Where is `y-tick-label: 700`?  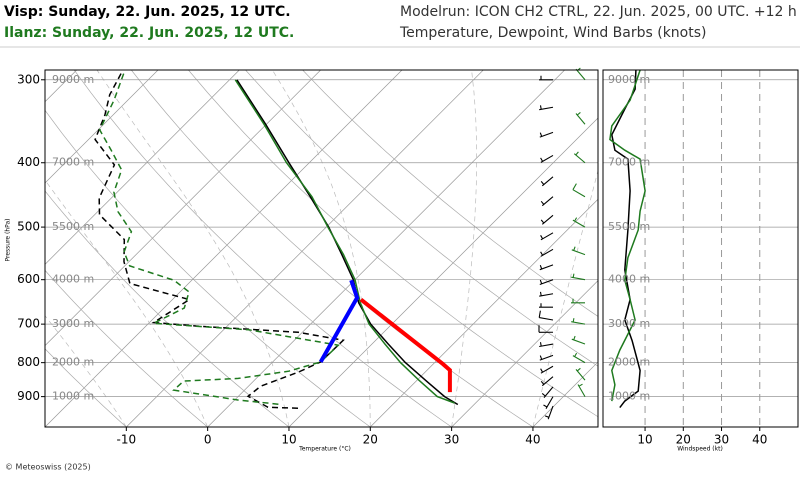
y-tick-label: 700 is located at coordinates (28, 324).